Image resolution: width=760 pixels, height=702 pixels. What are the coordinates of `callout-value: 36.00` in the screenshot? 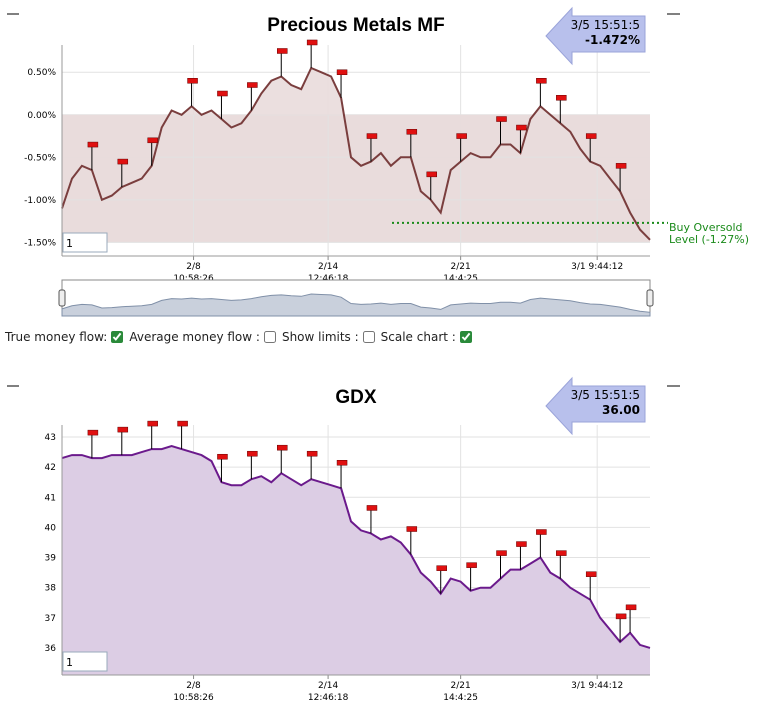 It's located at (621, 410).